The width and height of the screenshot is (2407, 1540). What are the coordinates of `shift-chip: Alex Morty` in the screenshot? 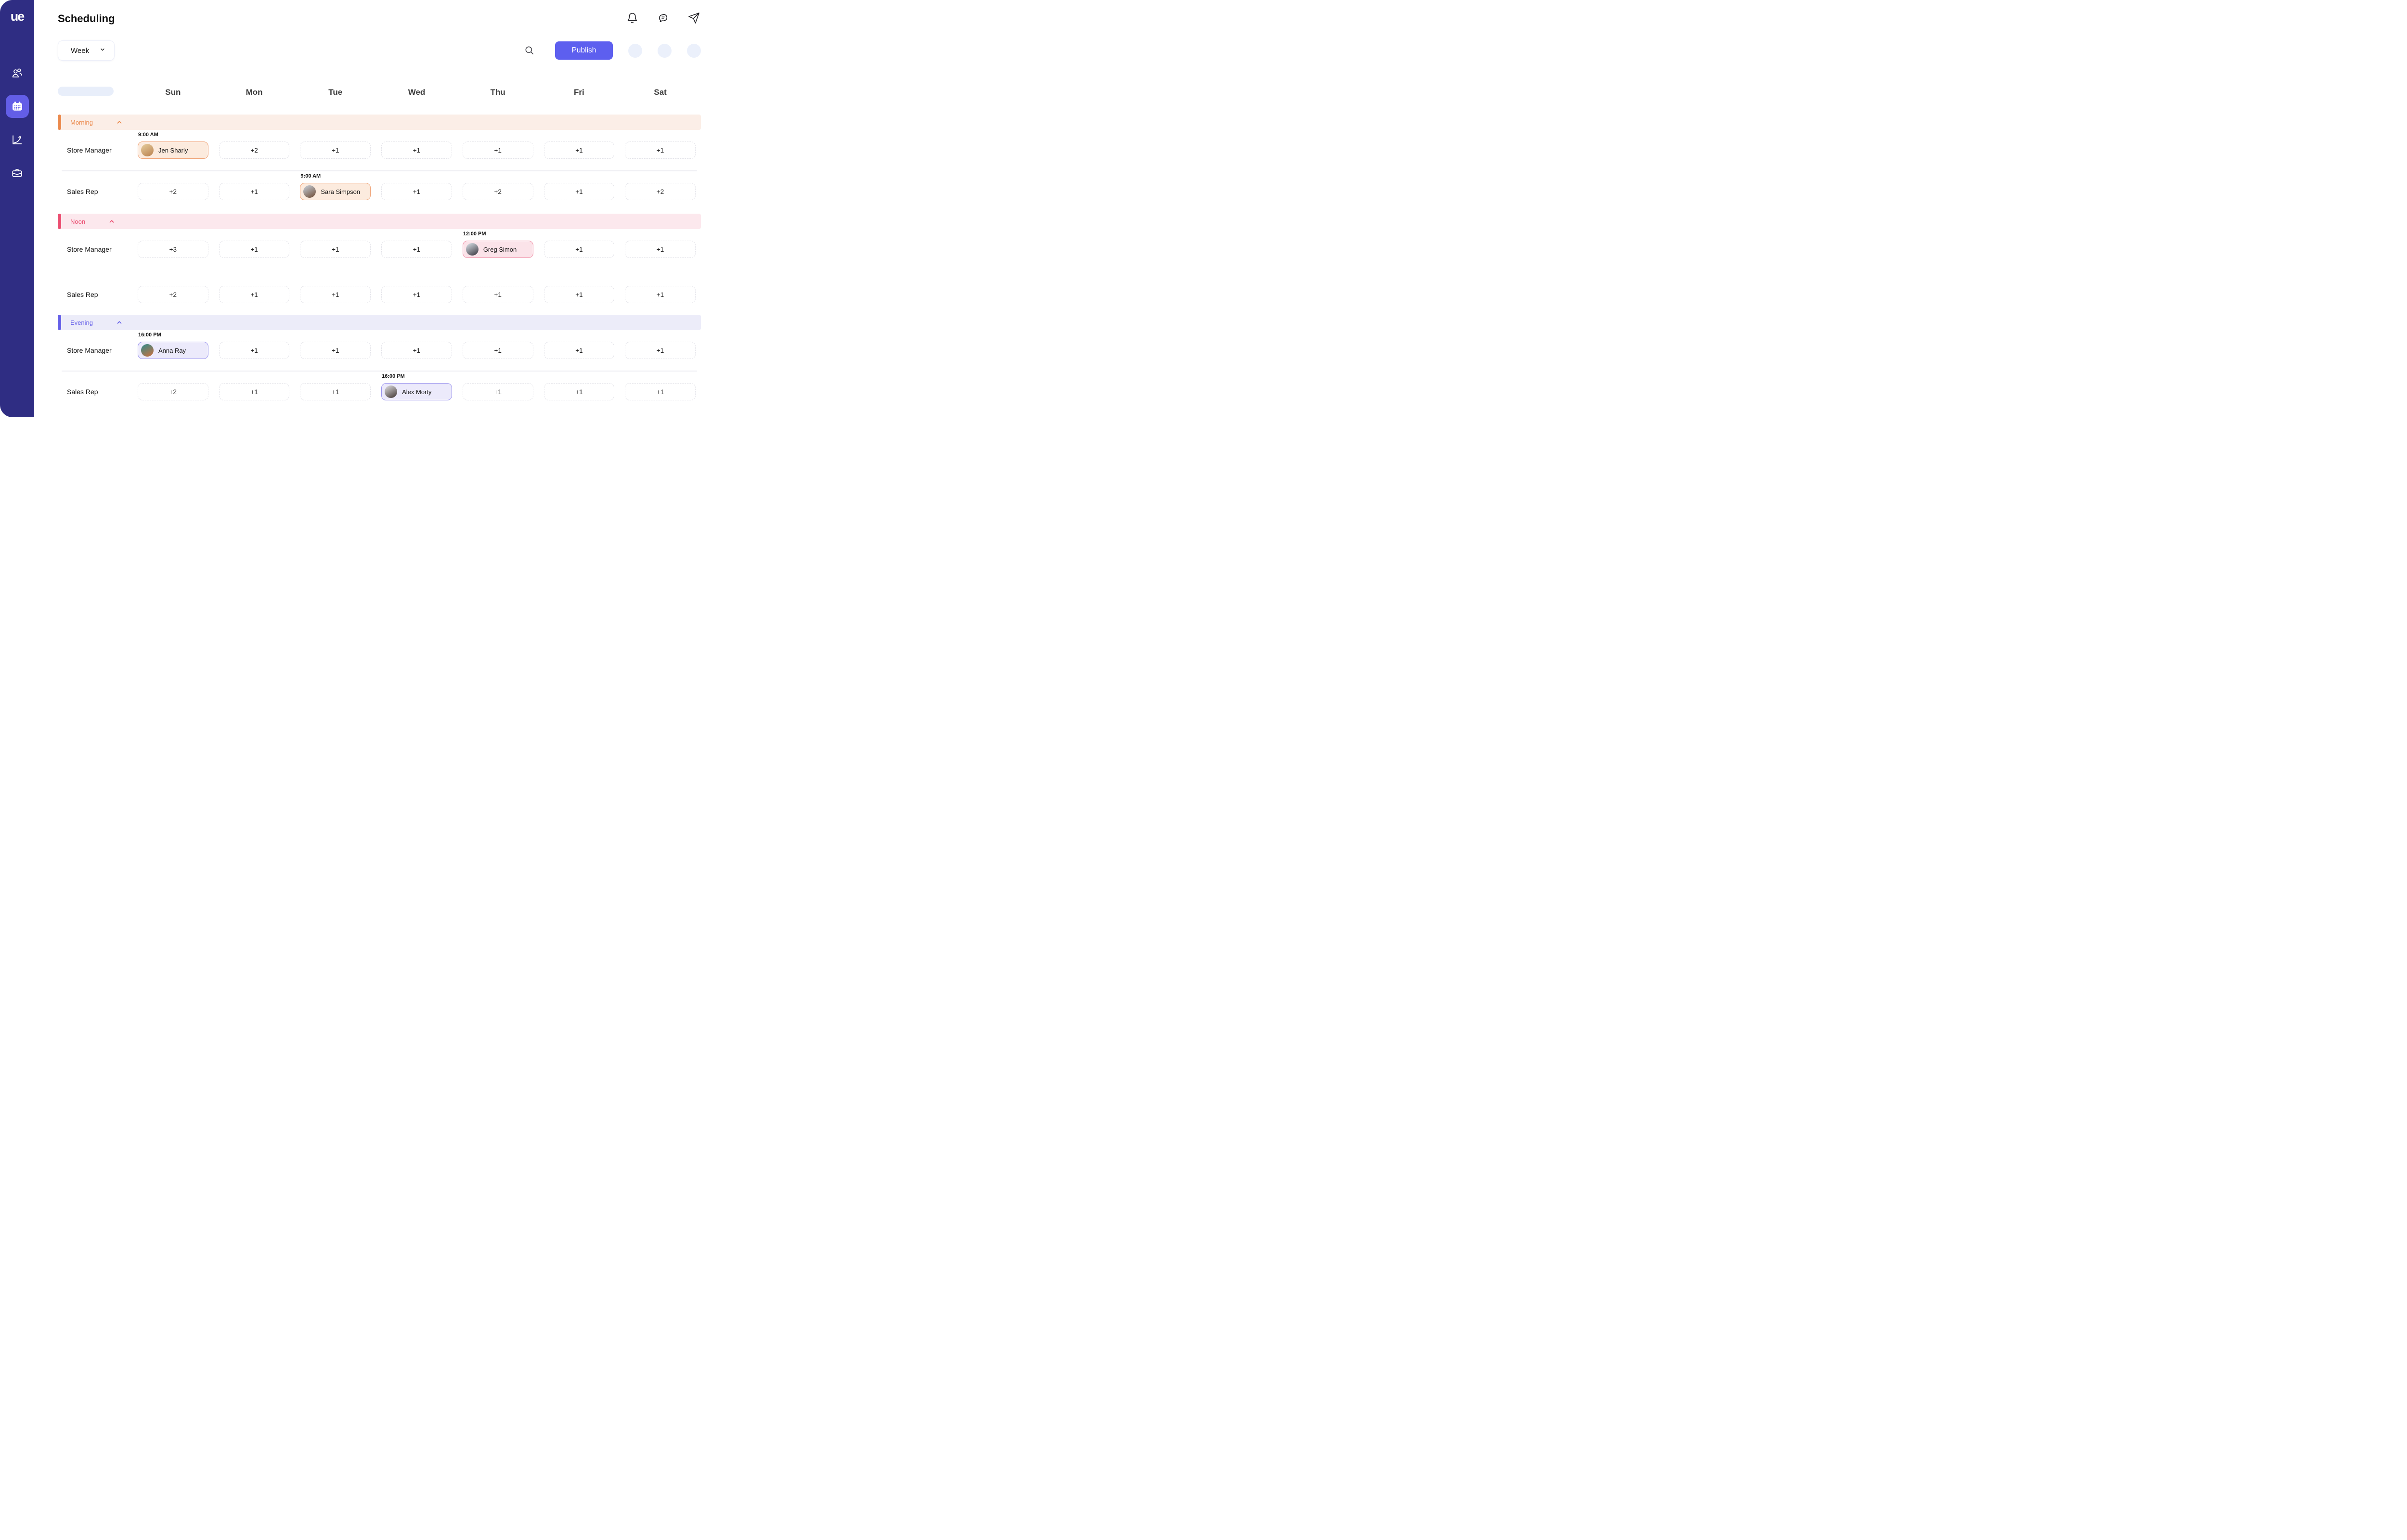 It's located at (416, 391).